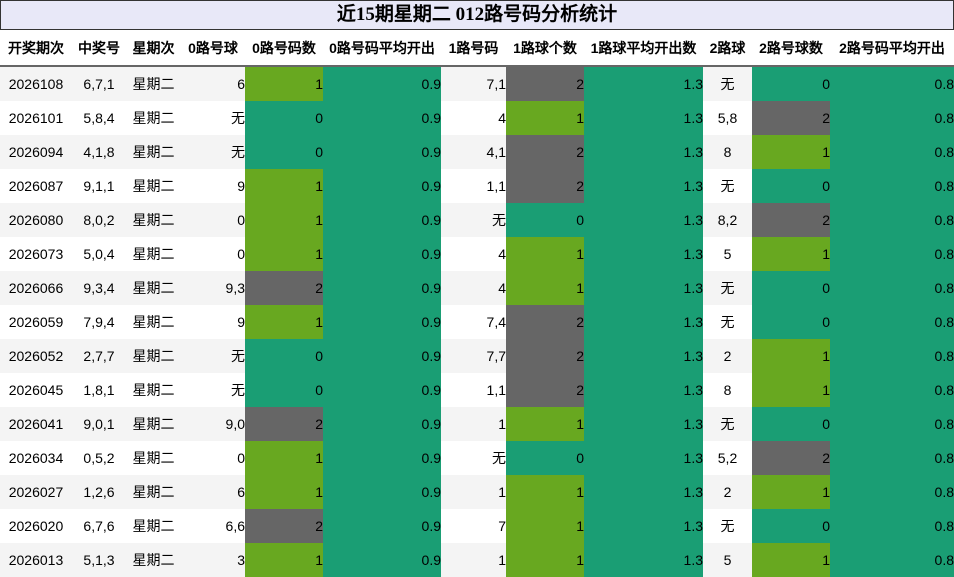  I want to click on header-route0-avg: 0路号码平均开出, so click(382, 48).